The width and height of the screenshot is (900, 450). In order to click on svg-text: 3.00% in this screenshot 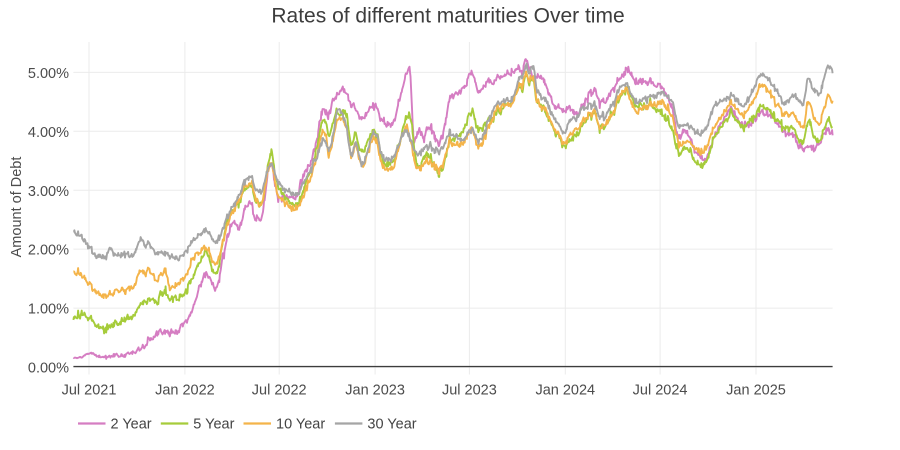, I will do `click(48, 192)`.